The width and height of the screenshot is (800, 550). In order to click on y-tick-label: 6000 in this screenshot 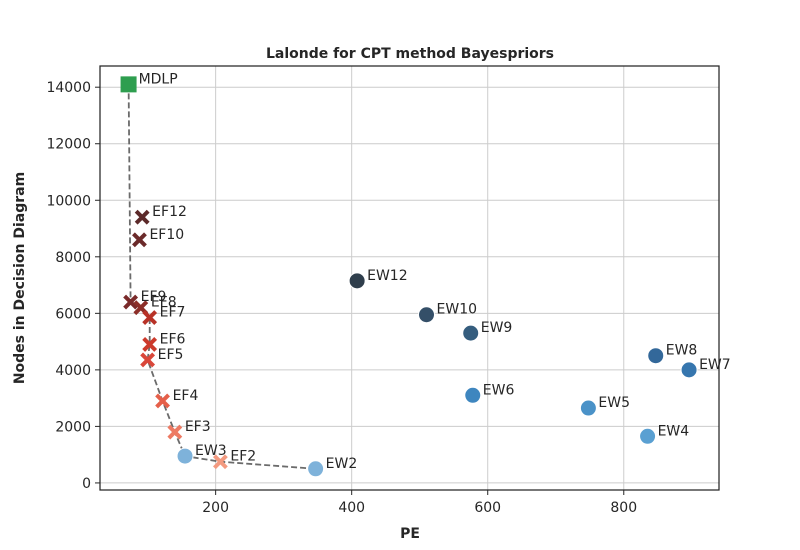, I will do `click(73, 314)`.